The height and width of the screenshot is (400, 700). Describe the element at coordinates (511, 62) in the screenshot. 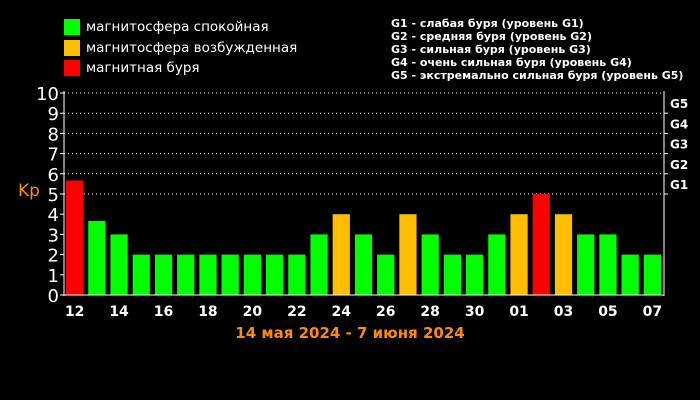

I see `storm-level-g4: G4 - очень сильная буря (уровень G4)` at that location.